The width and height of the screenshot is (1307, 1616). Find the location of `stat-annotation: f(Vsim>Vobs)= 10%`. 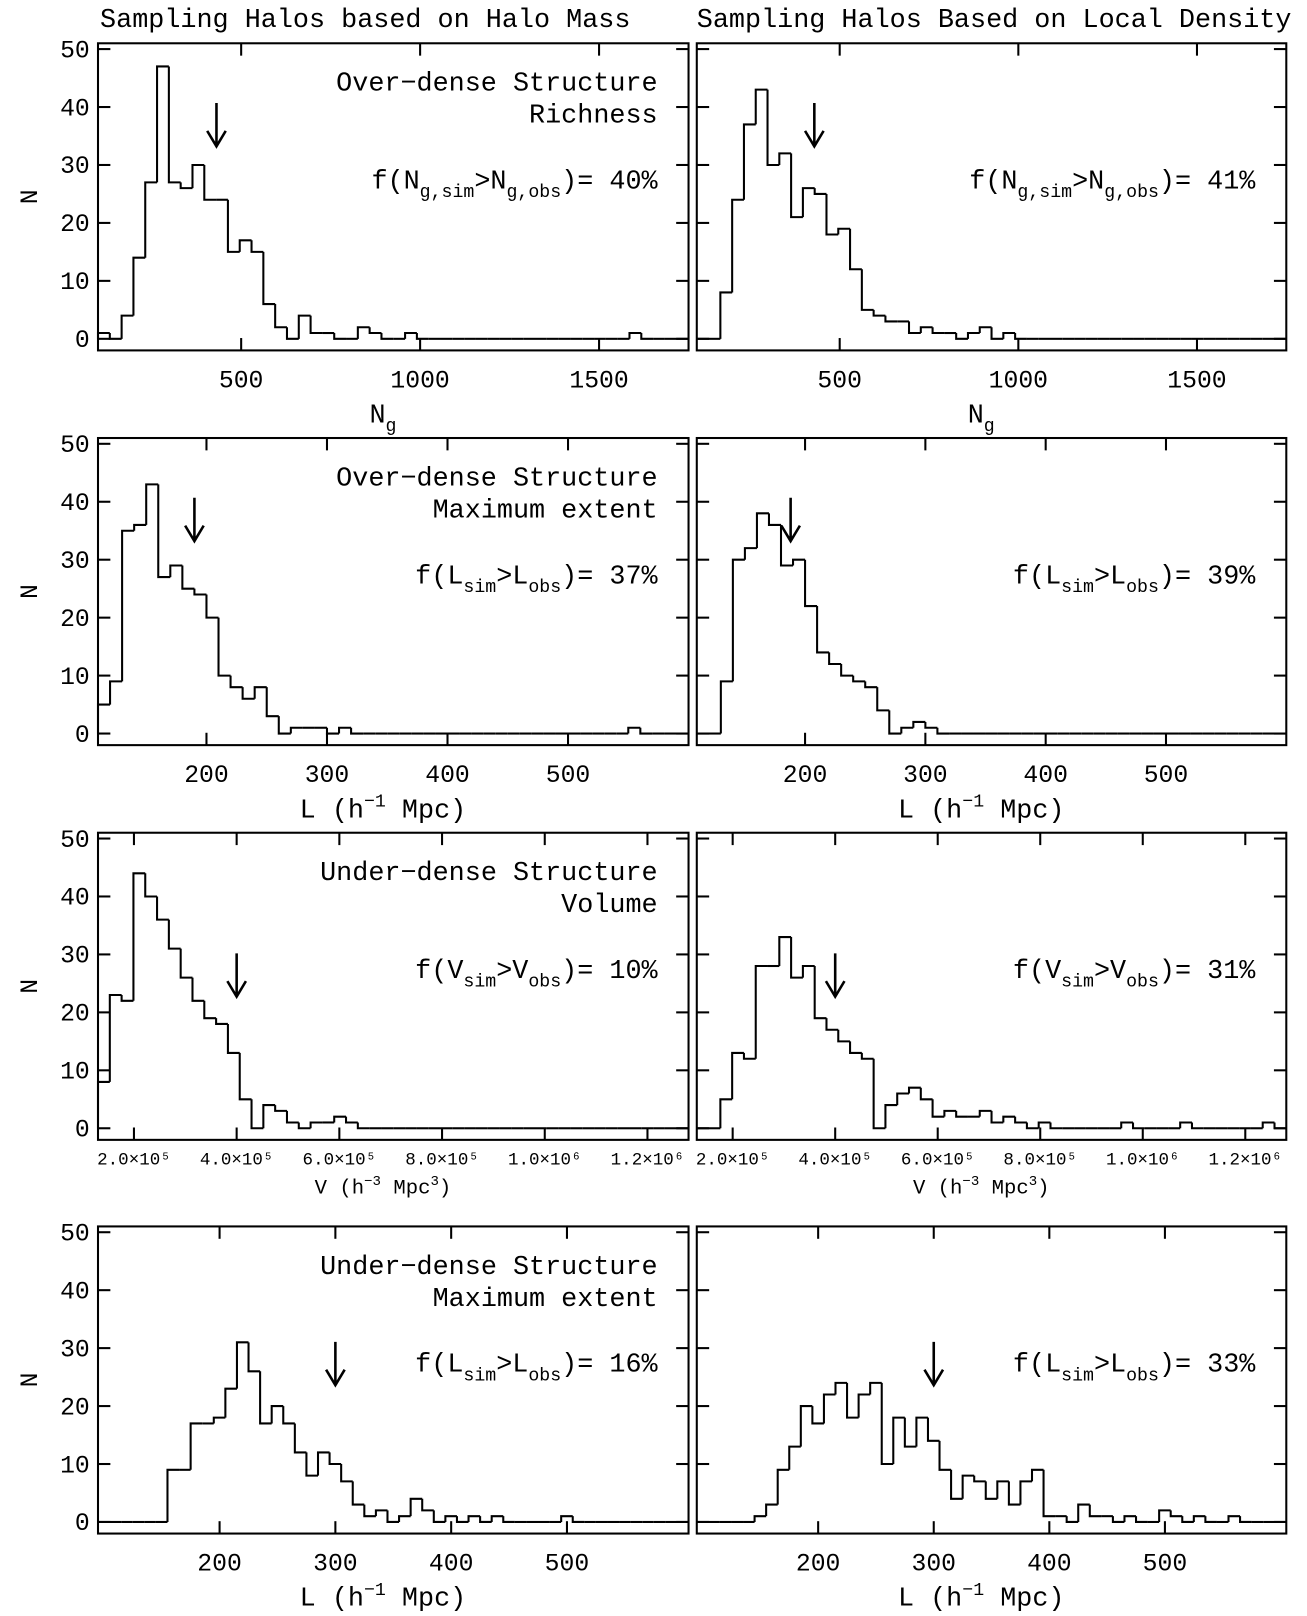

stat-annotation: f(Vsim>Vobs)= 10% is located at coordinates (536, 975).